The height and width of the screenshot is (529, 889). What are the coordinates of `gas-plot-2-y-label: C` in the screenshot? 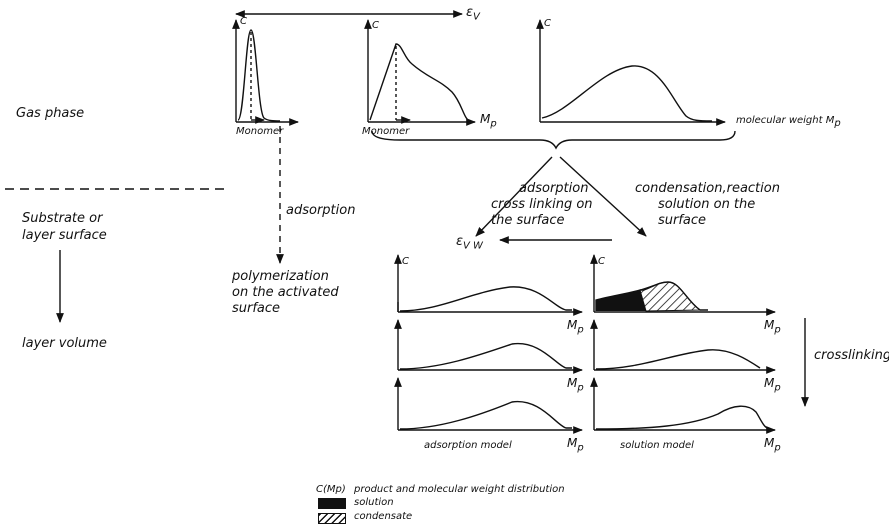 It's located at (375, 25).